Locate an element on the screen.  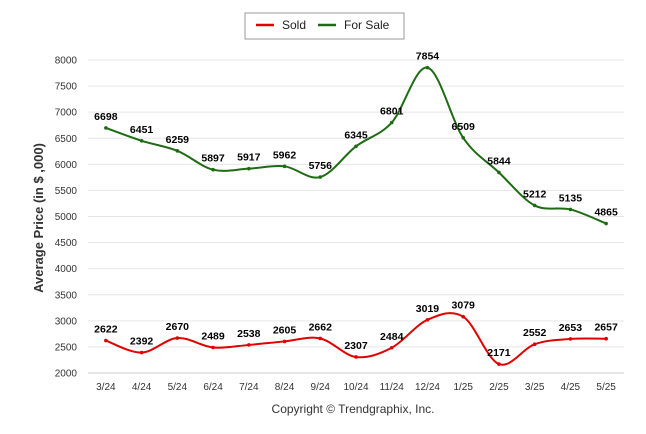
x-tick-label: 4/25 is located at coordinates (571, 387).